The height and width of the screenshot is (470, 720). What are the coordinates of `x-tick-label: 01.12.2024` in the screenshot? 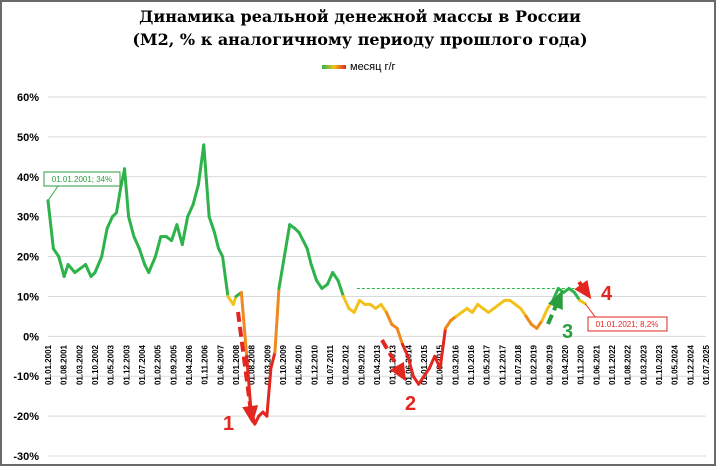 It's located at (690, 364).